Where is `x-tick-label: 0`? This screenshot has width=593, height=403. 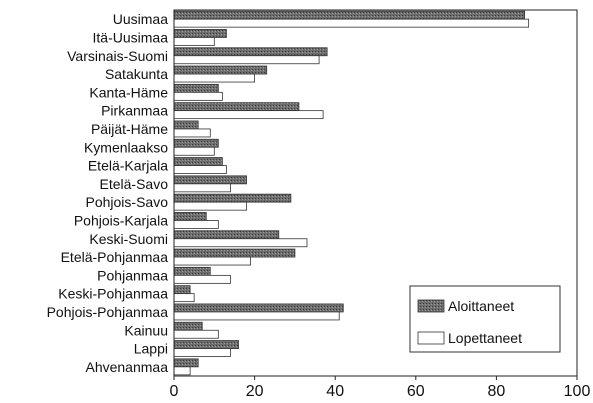
x-tick-label: 0 is located at coordinates (174, 391).